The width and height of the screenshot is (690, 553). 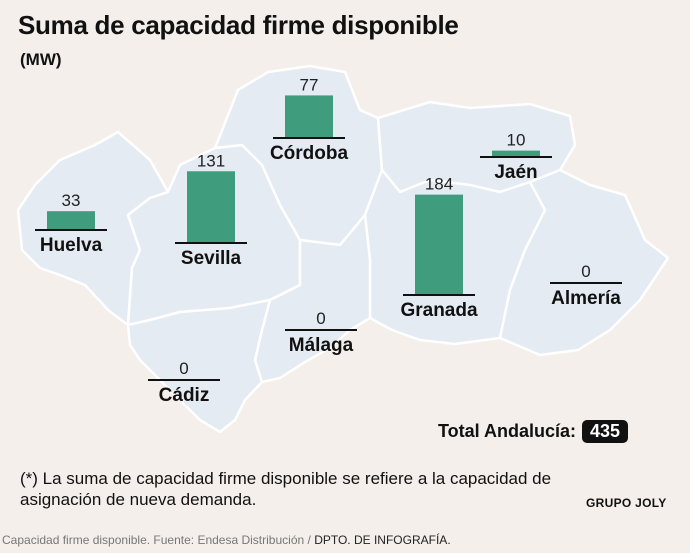 I want to click on category-label-cordoba: Córdoba, so click(x=309, y=153).